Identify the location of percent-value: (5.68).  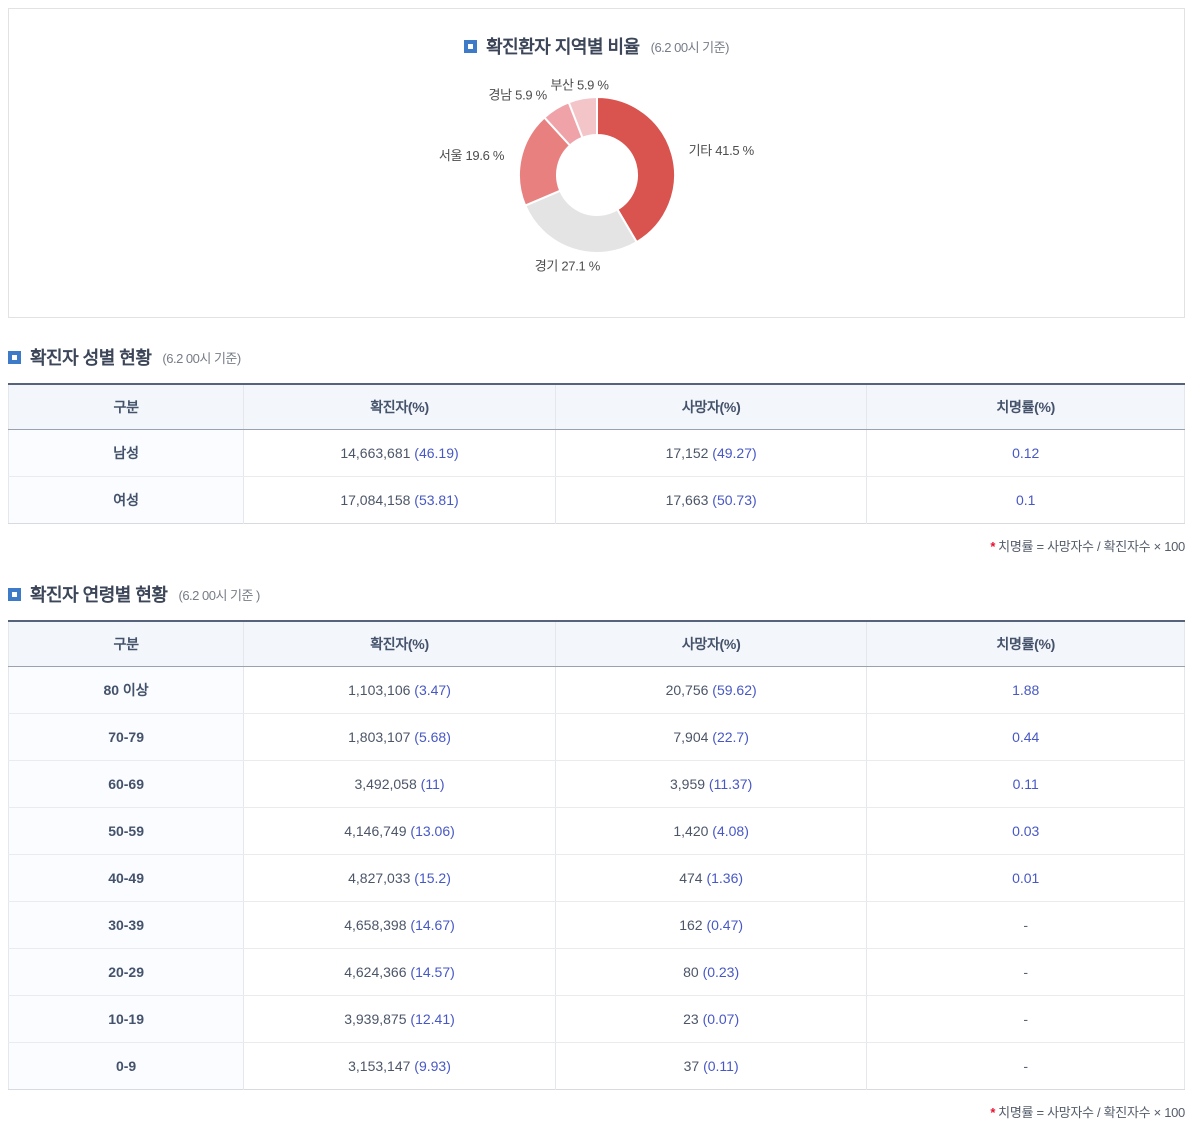
(432, 737).